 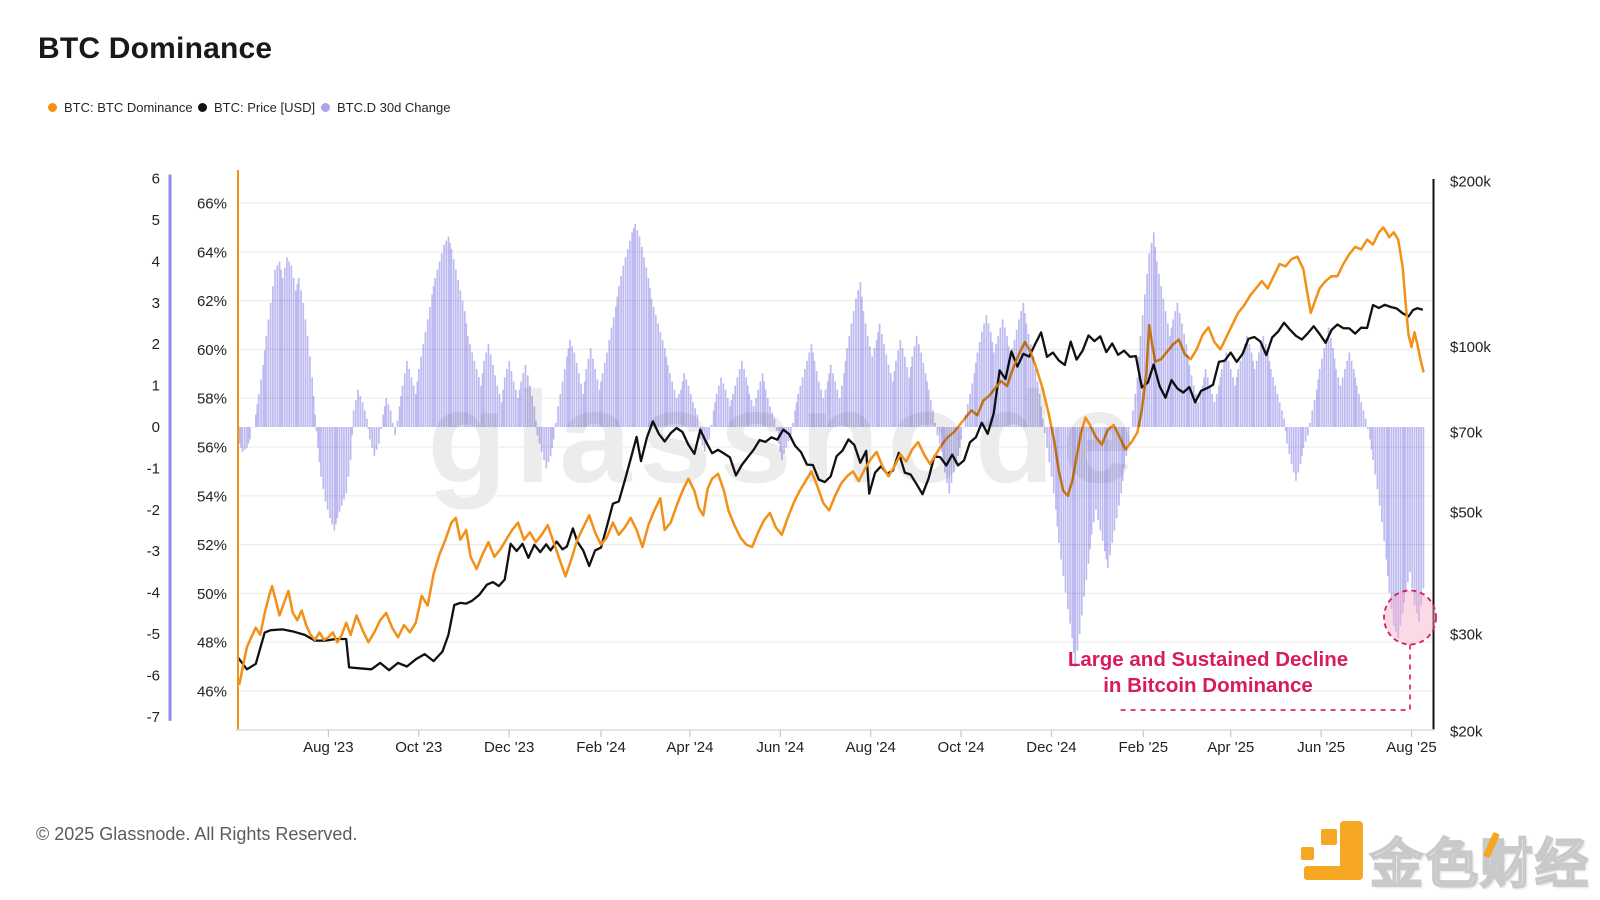 What do you see at coordinates (689, 747) in the screenshot?
I see `x-tick-label: Apr '24` at bounding box center [689, 747].